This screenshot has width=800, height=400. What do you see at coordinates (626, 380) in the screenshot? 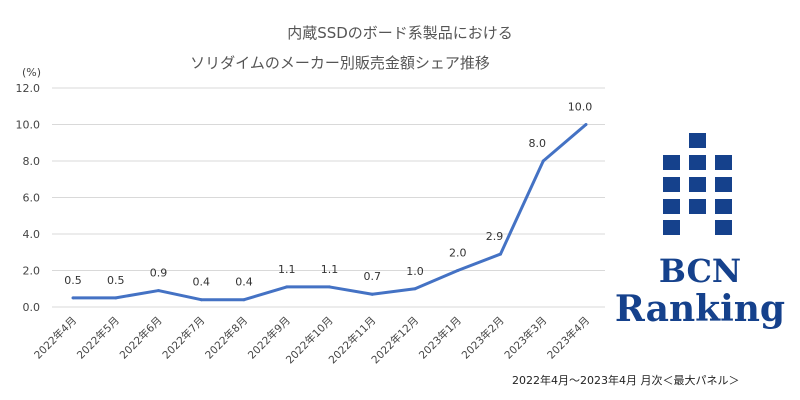
I see `footnote: 2022年4月～2023年4月 月次＜最大パネル＞` at bounding box center [626, 380].